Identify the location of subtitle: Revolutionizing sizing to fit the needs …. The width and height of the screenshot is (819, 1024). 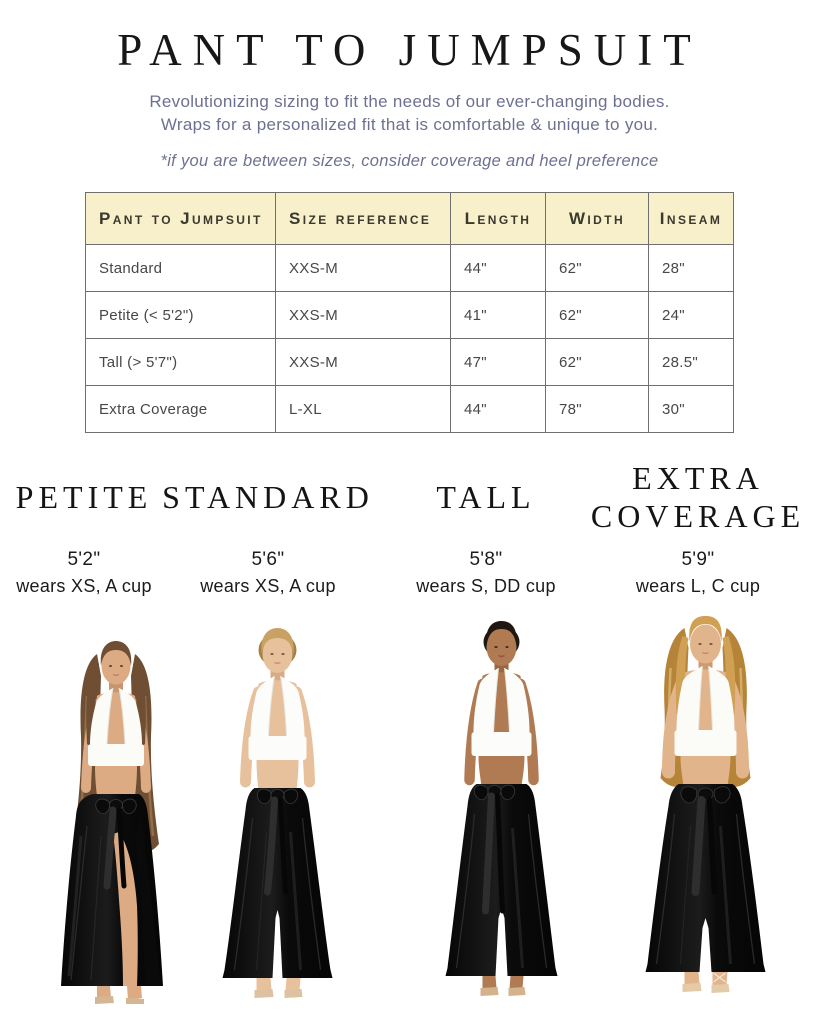
(409, 113).